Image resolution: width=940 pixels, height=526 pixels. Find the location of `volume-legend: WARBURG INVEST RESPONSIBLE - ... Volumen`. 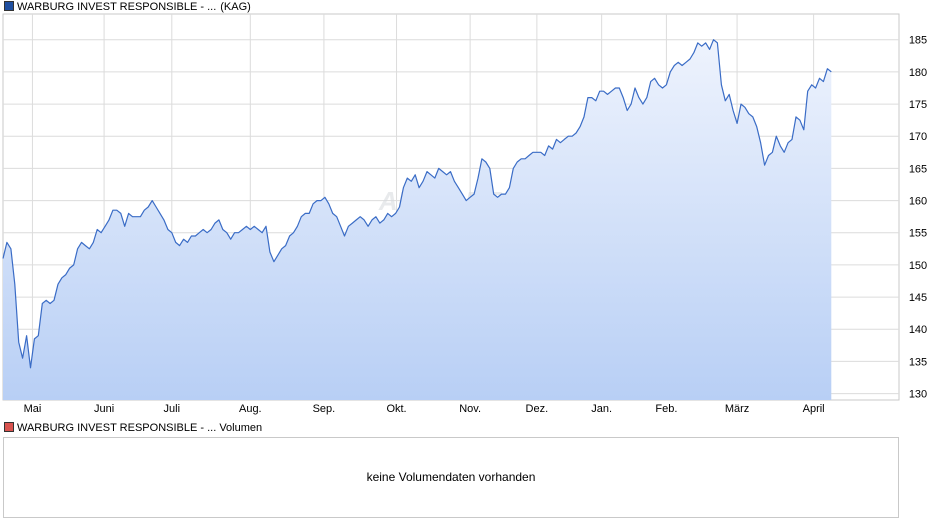

volume-legend: WARBURG INVEST RESPONSIBLE - ... Volumen is located at coordinates (133, 428).